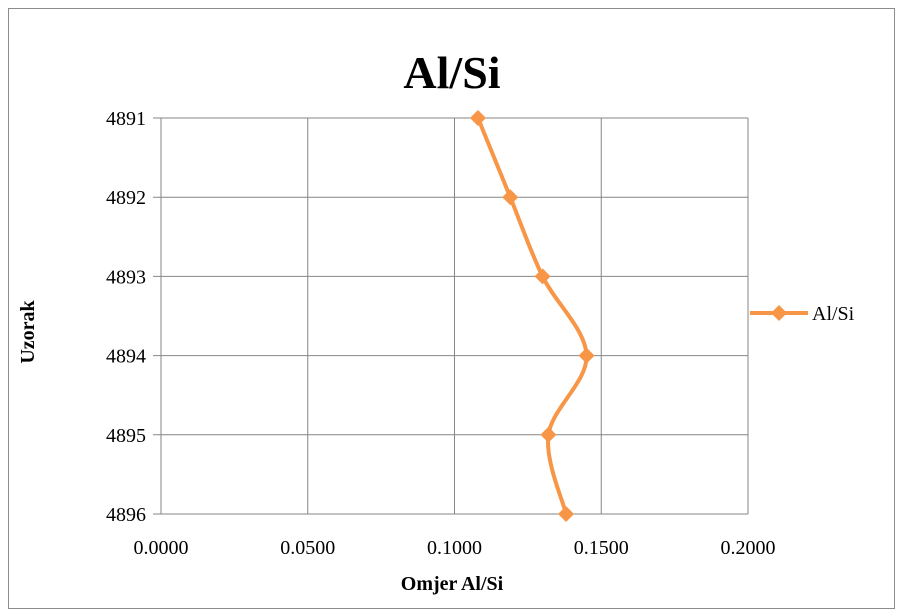  What do you see at coordinates (779, 313) in the screenshot?
I see `legend-marker` at bounding box center [779, 313].